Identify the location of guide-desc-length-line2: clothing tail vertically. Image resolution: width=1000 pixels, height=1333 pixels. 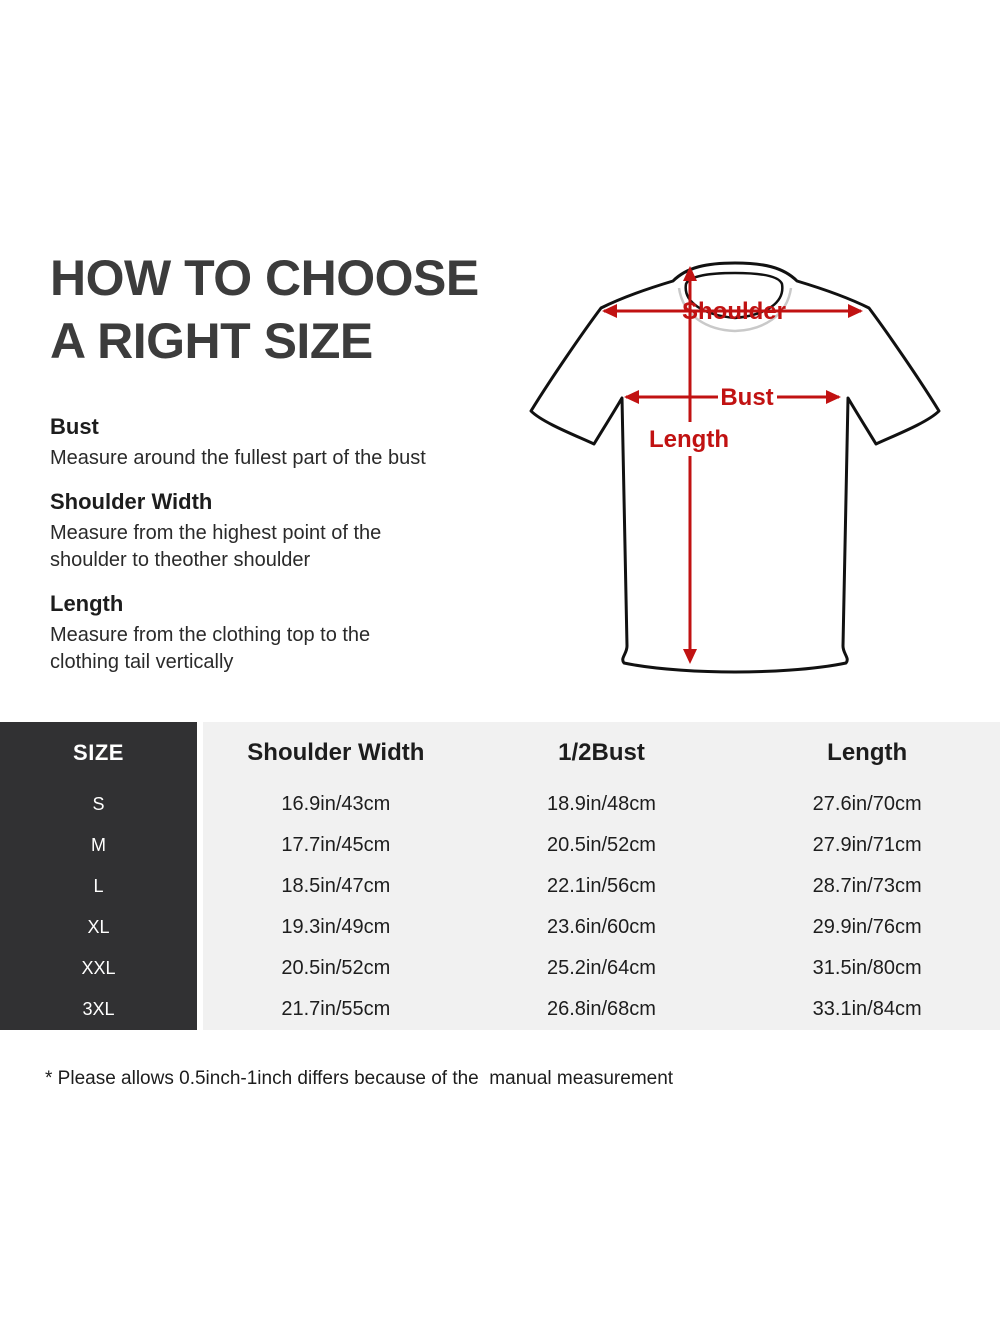
(142, 662).